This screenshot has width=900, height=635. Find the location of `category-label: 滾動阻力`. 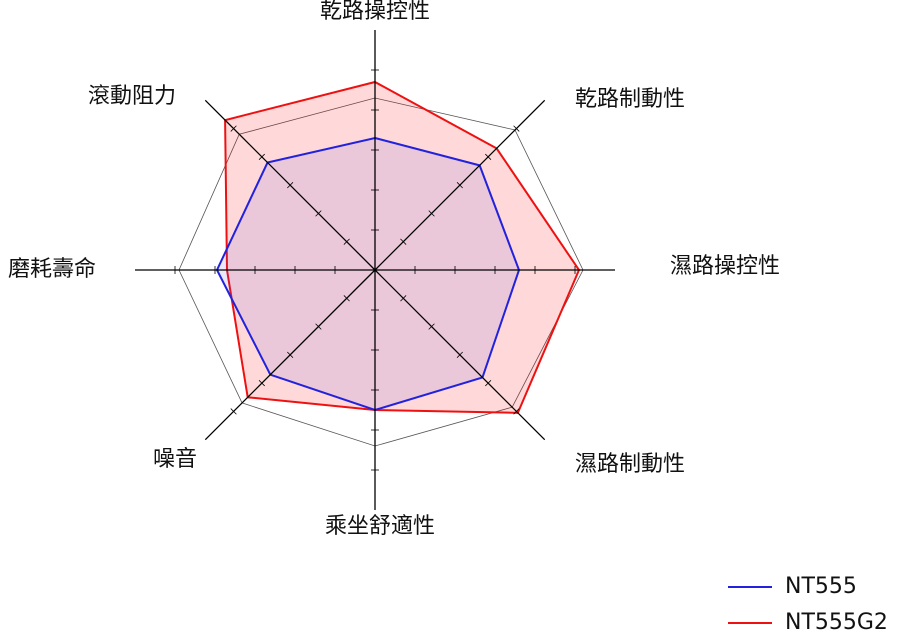

category-label: 滾動阻力 is located at coordinates (132, 96).